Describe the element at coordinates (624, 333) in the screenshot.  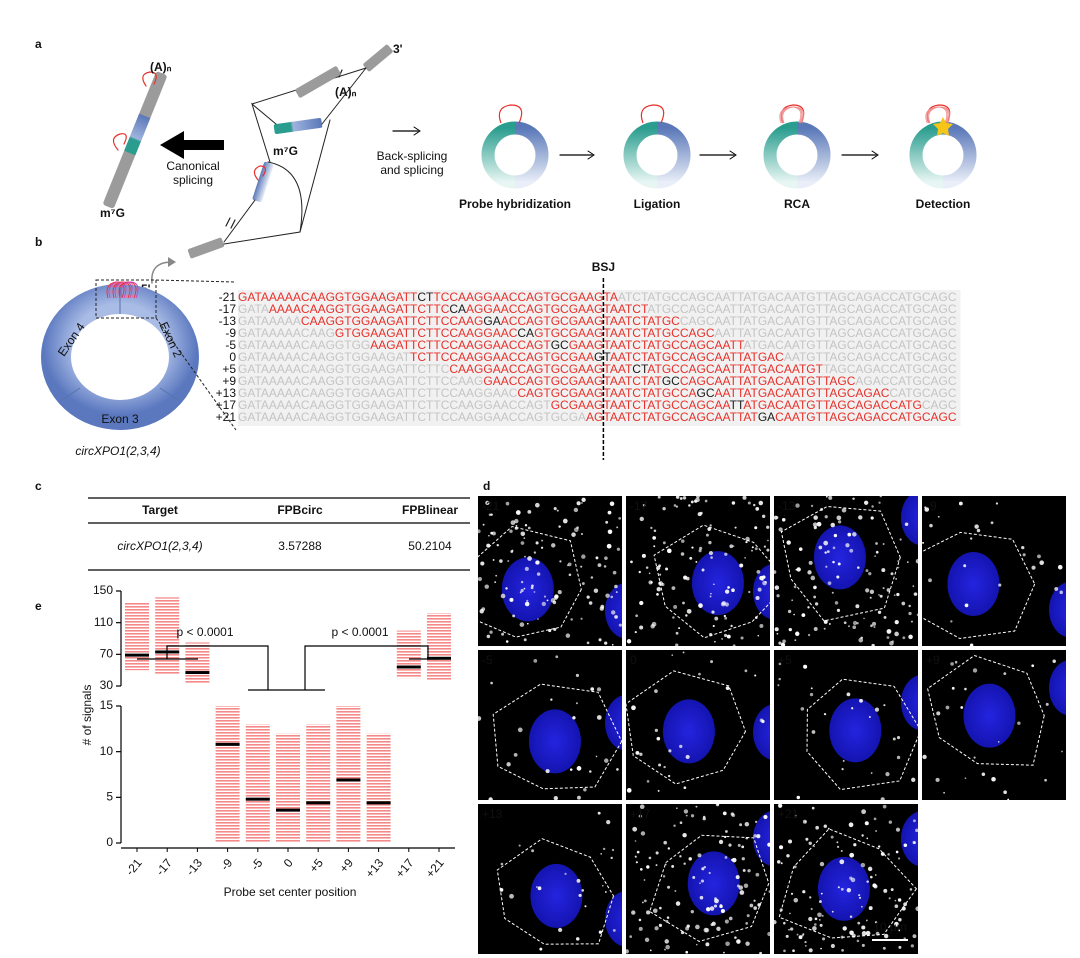
I see `sequence-segment: GTGCGAAGTAATCTATGCCAGC` at that location.